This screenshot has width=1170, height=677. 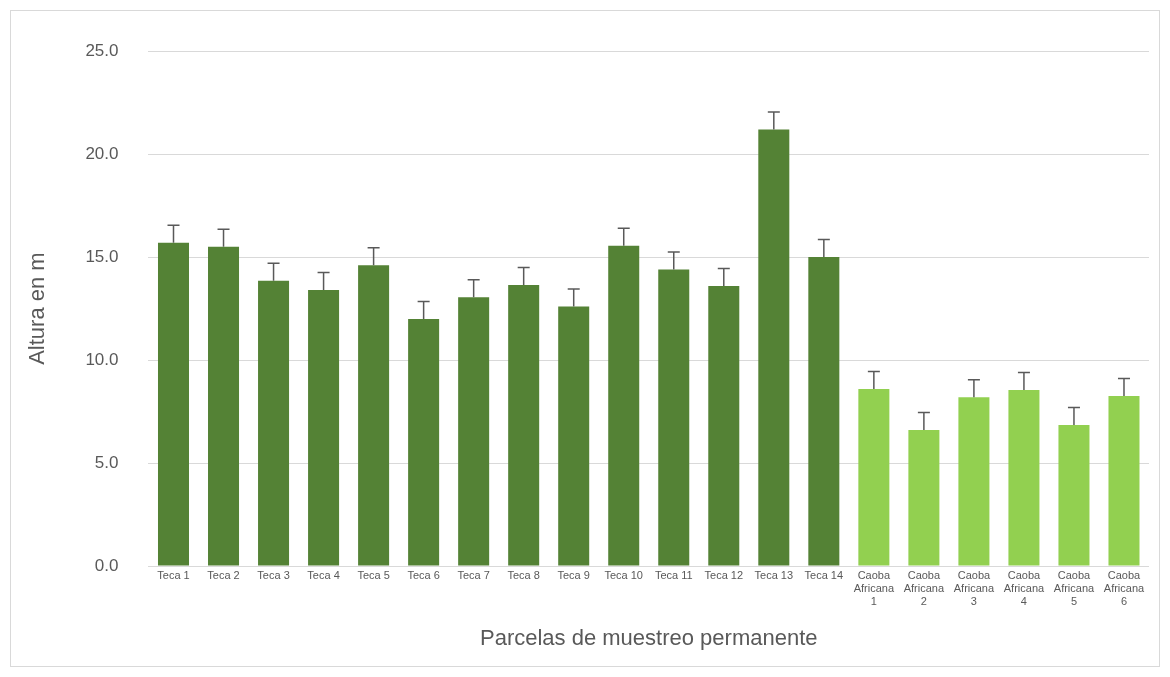 I want to click on y-tick-label: 15.0, so click(x=102, y=256).